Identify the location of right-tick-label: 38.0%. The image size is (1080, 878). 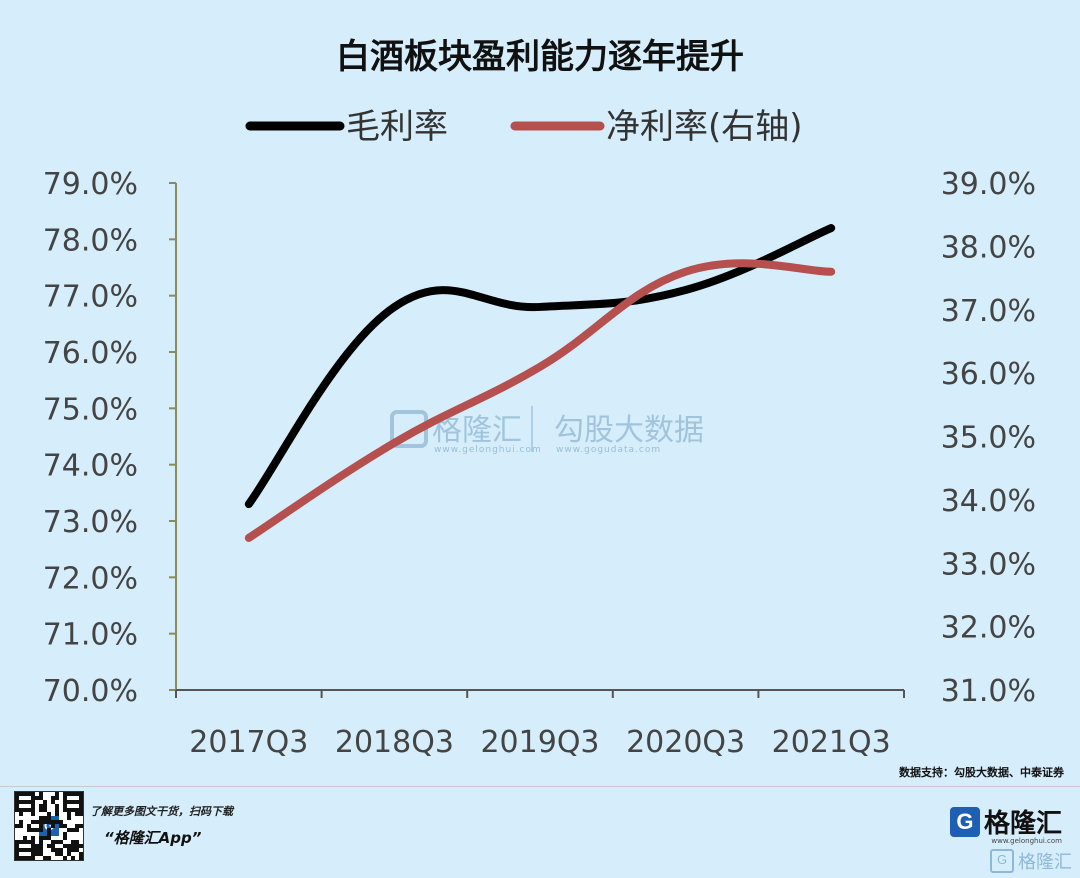
(988, 247).